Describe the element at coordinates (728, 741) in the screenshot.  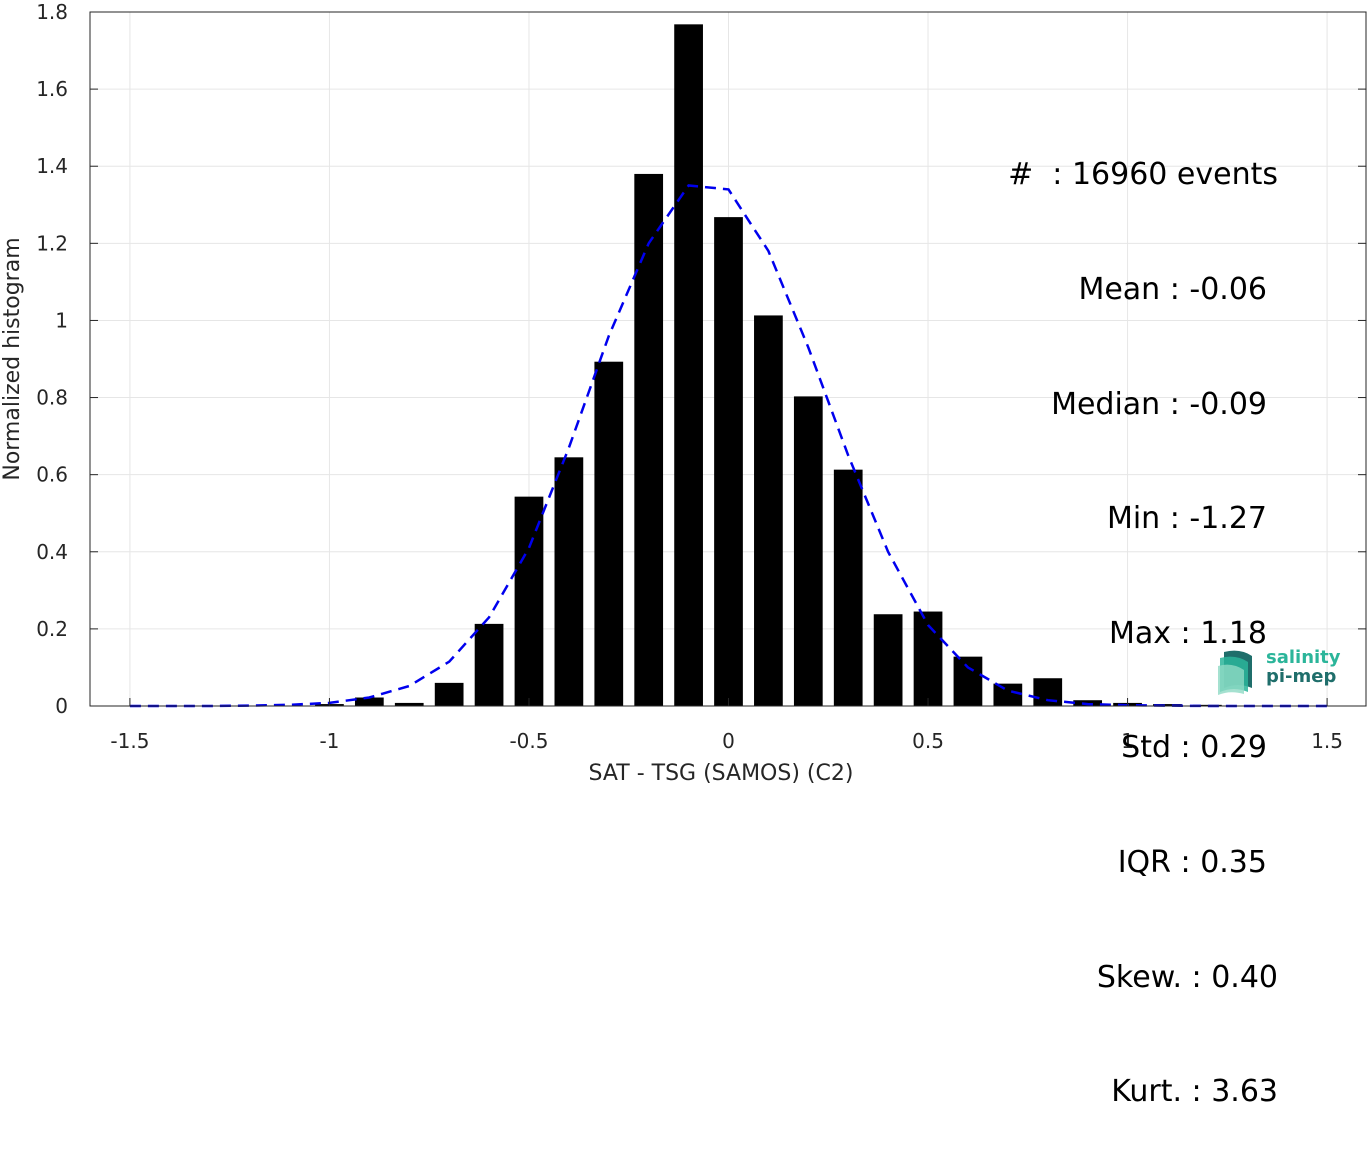
I see `x-tick-label: 0` at that location.